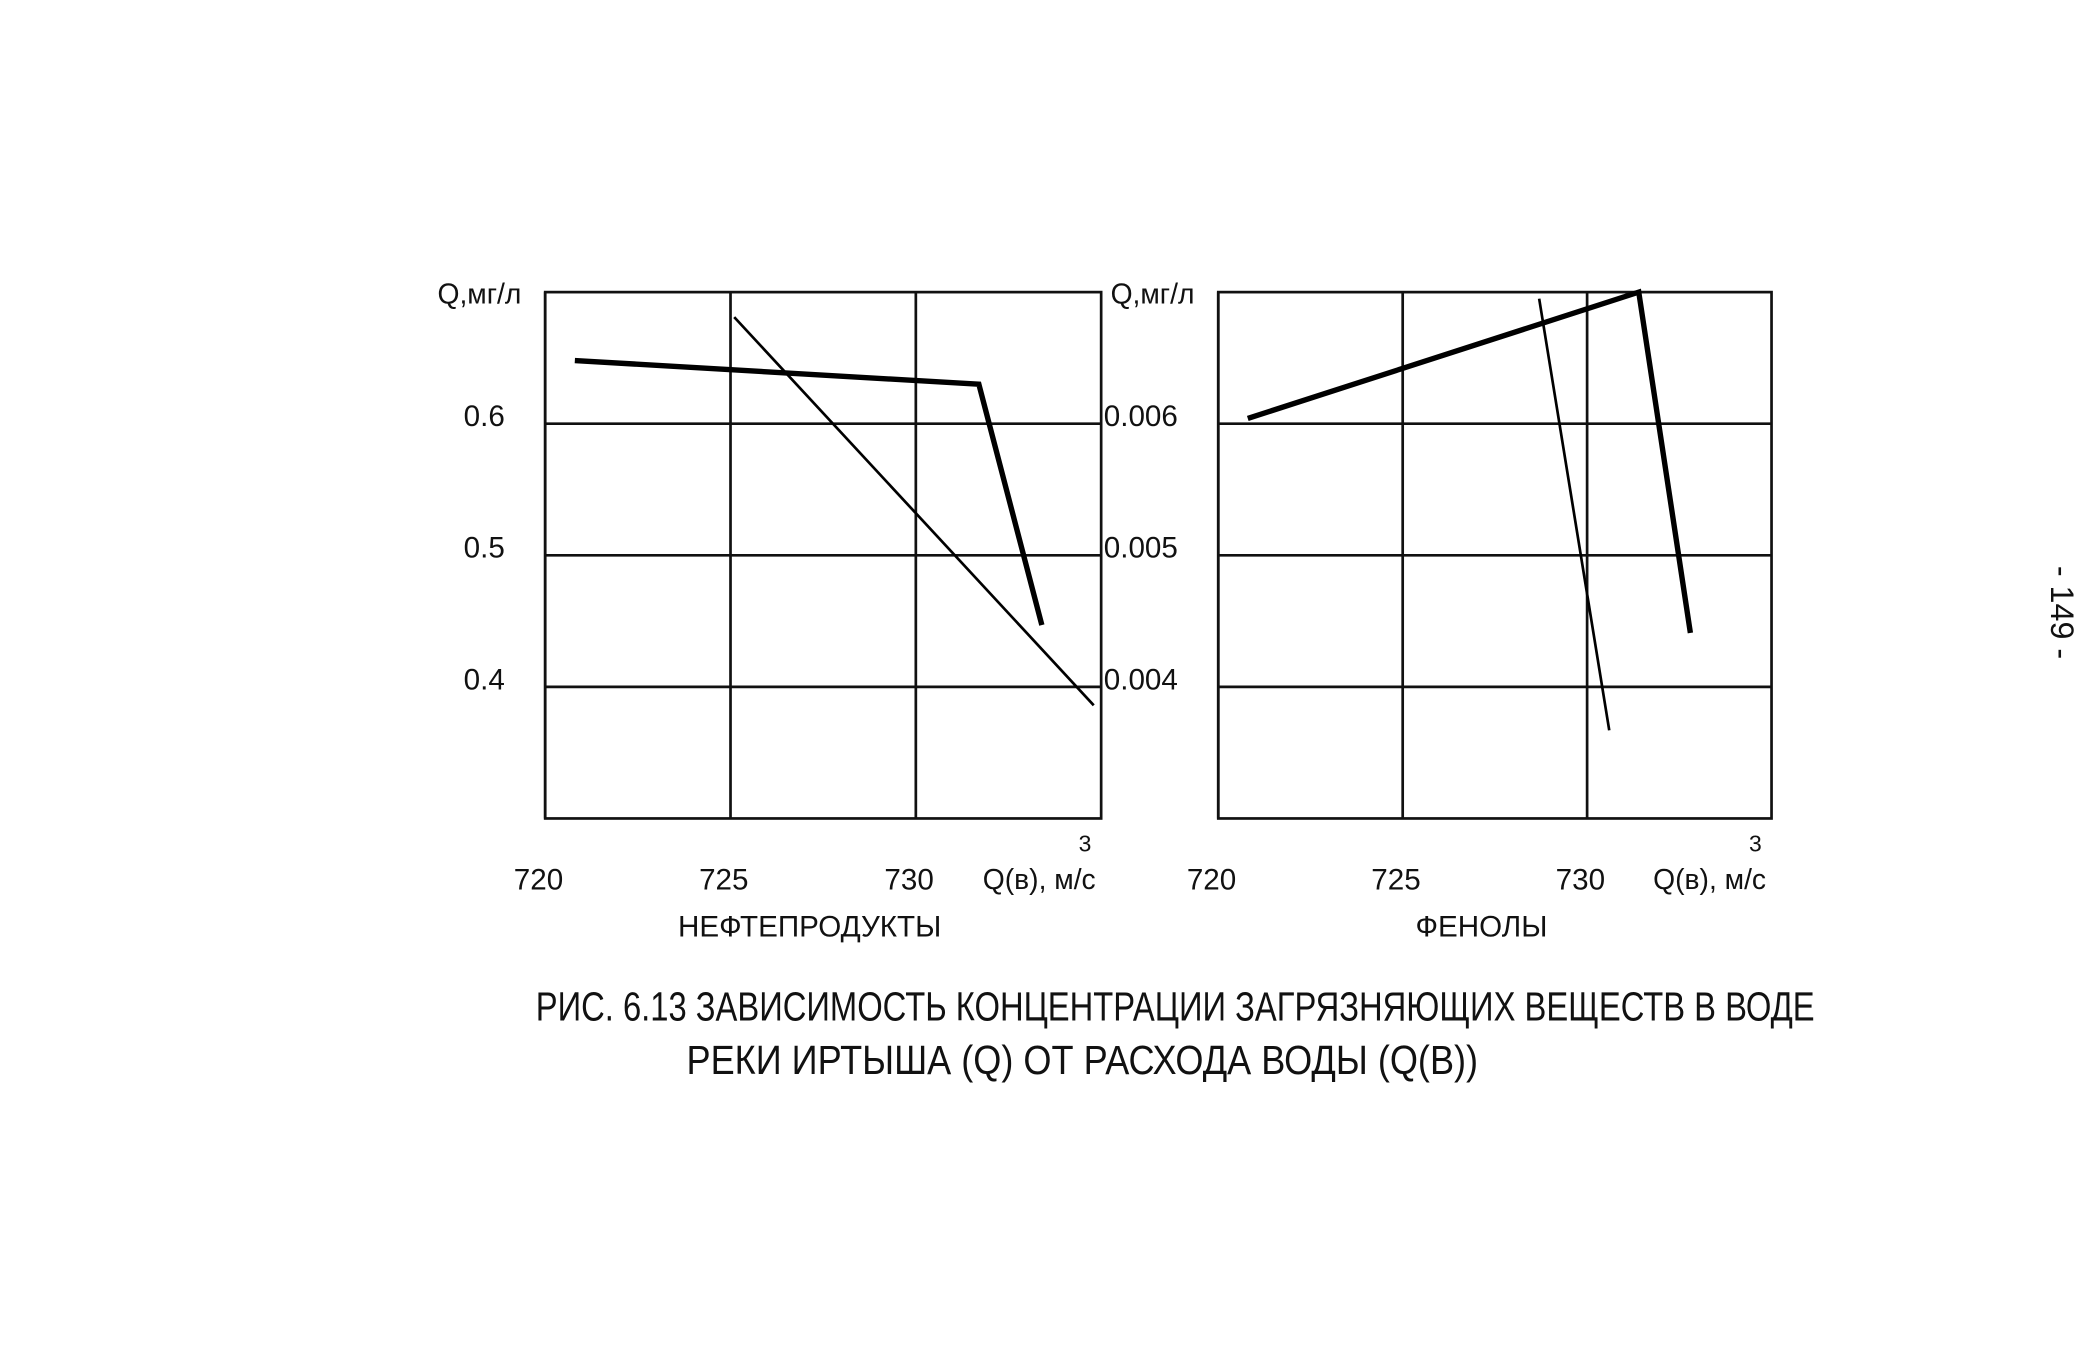 This screenshot has width=2100, height=1350. Describe the element at coordinates (484, 416) in the screenshot. I see `y-tick-label: 0.6` at that location.